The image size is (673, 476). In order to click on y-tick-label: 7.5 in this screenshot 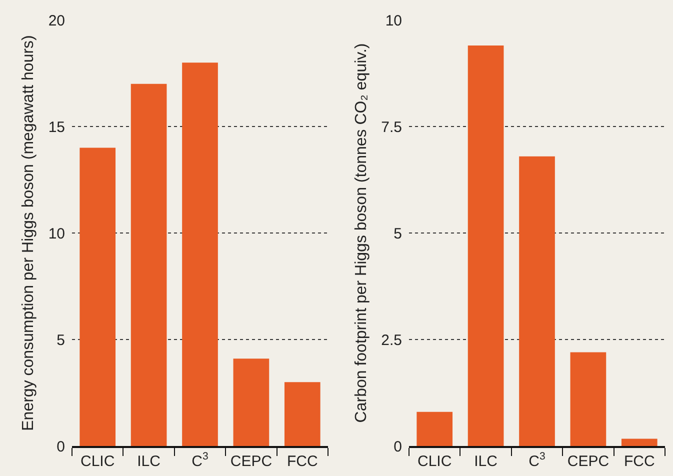, I will do `click(391, 127)`.